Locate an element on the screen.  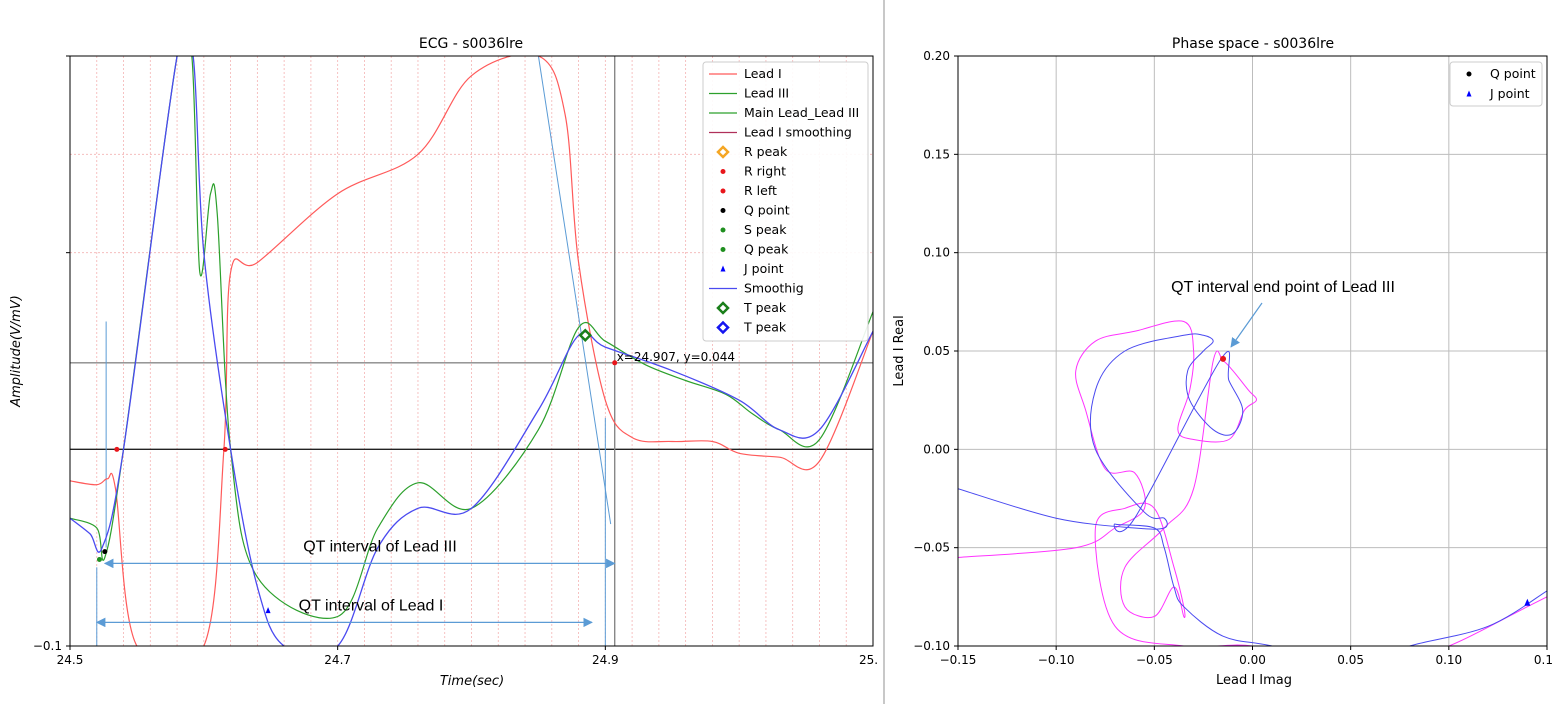
phase-ytick-label: 0.10 is located at coordinates (936, 253).